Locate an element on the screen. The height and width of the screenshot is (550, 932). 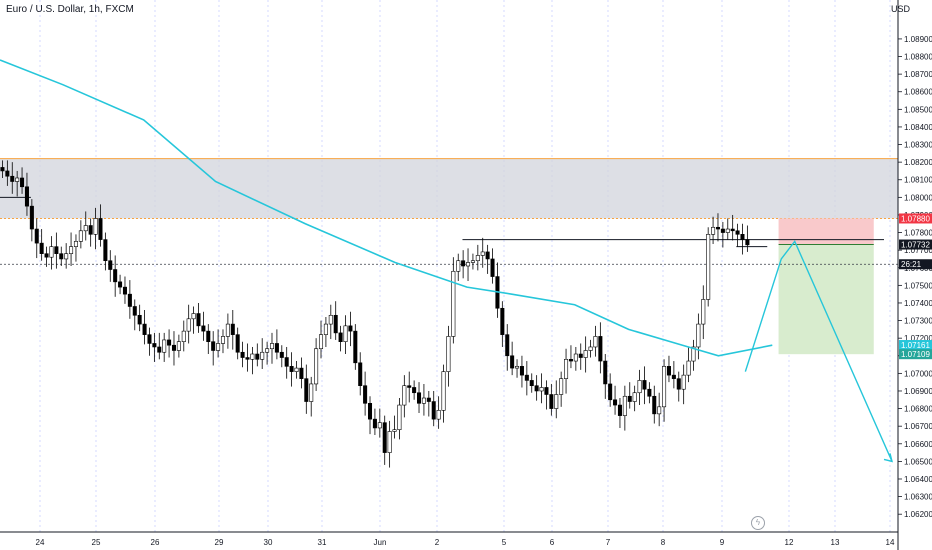
price-tick-label: 1.08400 is located at coordinates (918, 127).